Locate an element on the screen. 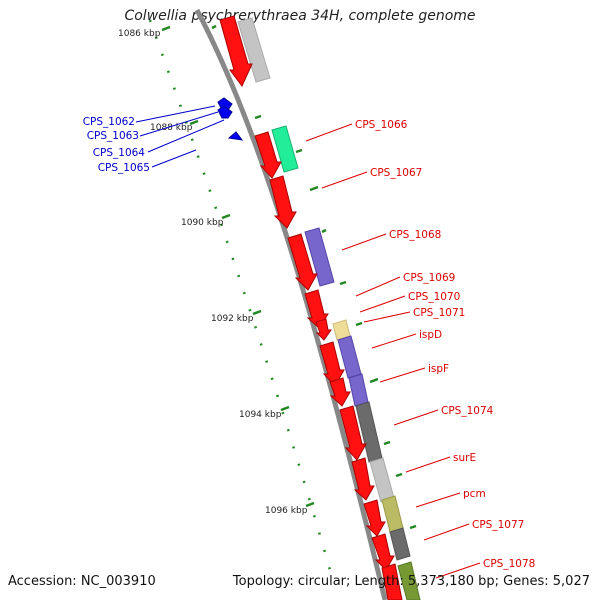 This screenshot has width=600, height=600. label-leaders-minus is located at coordinates (180, 136).